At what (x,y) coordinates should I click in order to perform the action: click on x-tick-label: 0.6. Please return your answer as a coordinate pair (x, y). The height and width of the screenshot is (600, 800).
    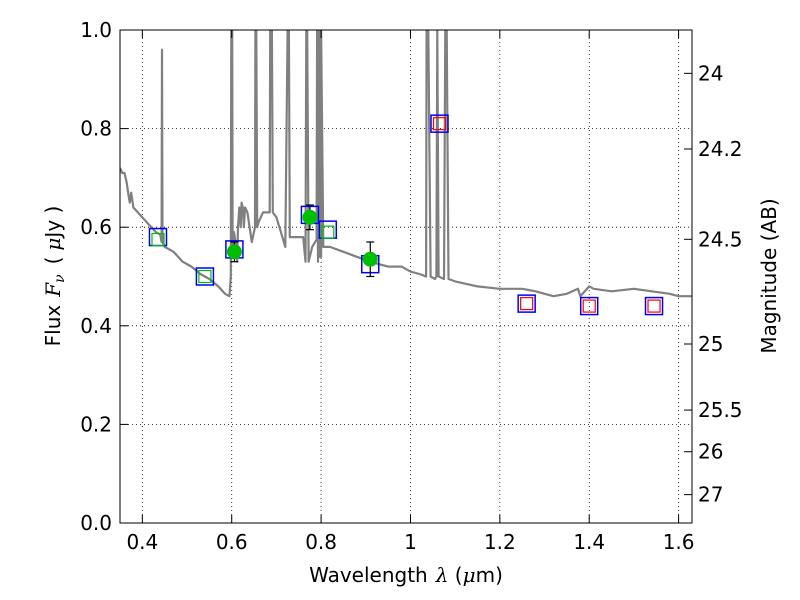
    Looking at the image, I should click on (232, 542).